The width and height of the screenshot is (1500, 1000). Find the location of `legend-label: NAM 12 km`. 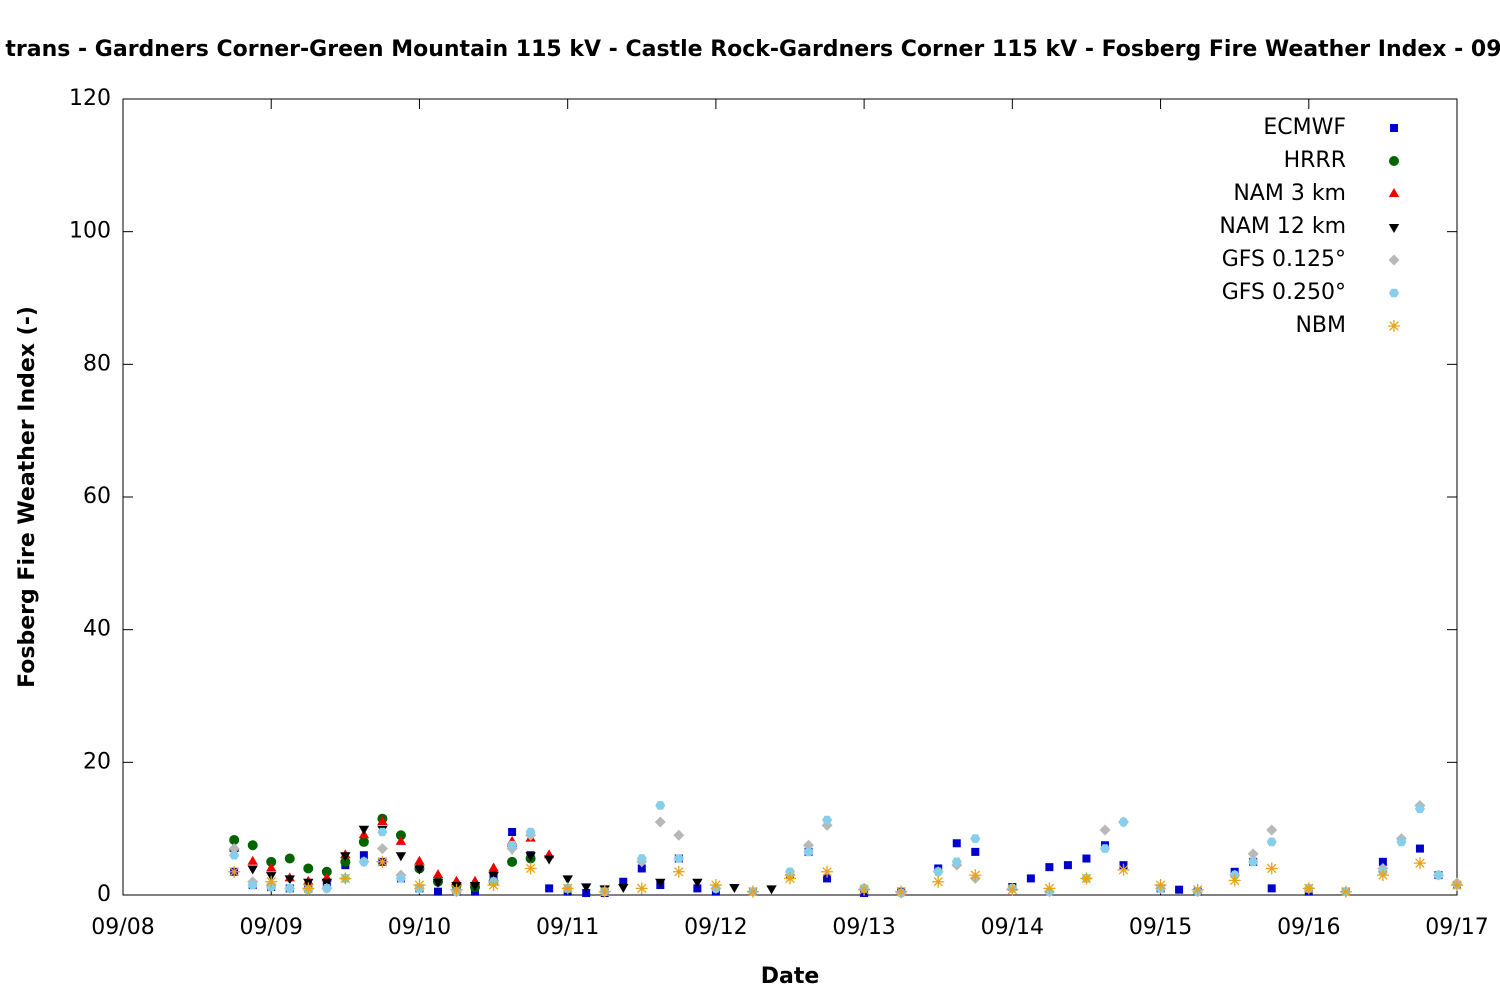

legend-label: NAM 12 km is located at coordinates (1282, 226).